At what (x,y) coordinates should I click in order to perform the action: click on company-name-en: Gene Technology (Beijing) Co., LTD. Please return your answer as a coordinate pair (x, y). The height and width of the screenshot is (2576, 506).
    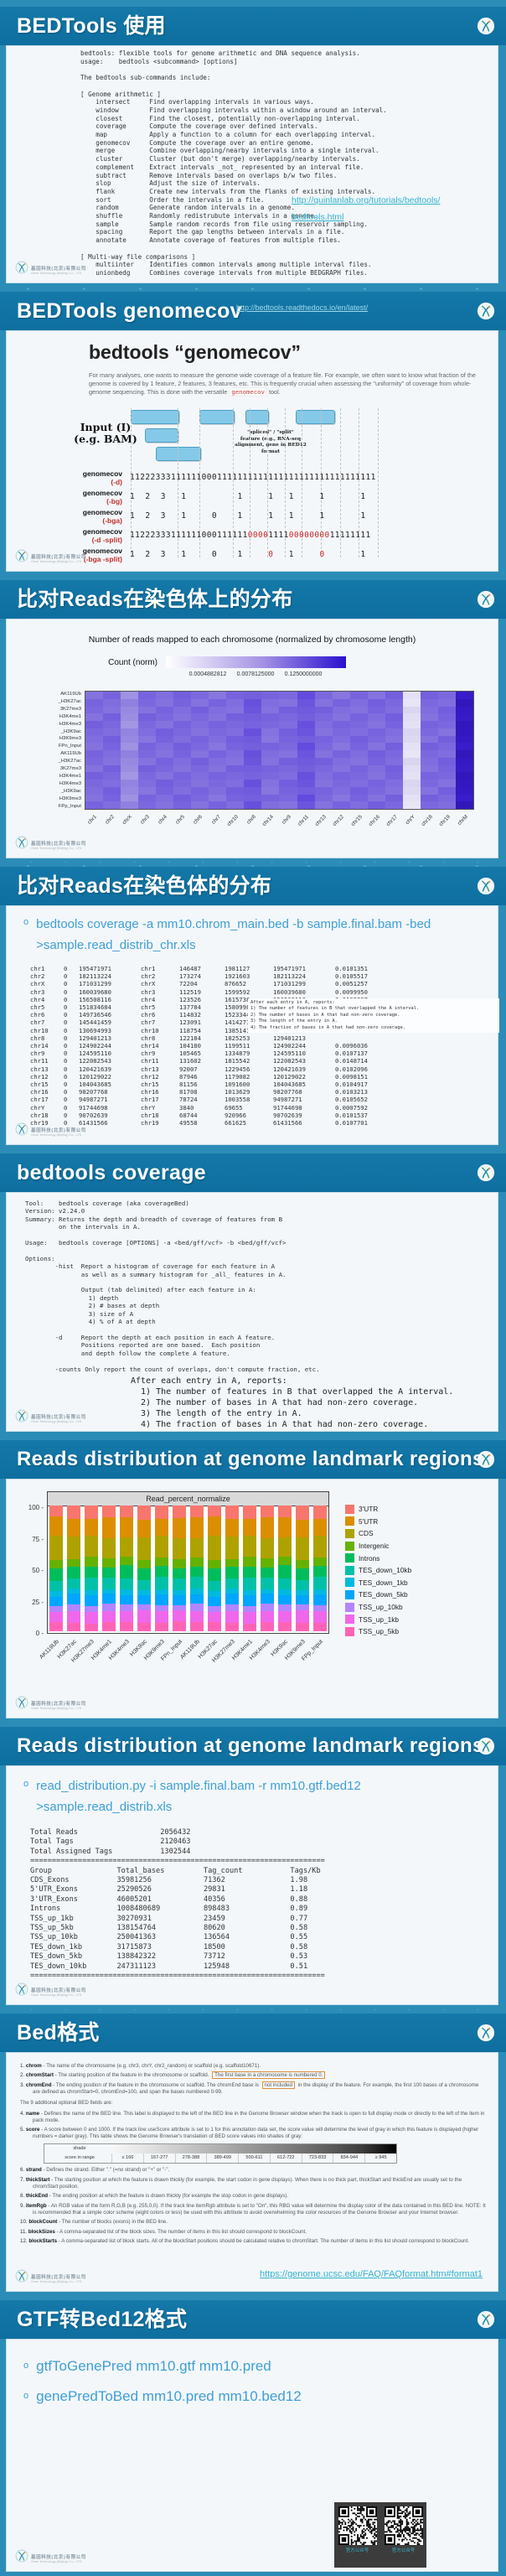
    Looking at the image, I should click on (56, 1708).